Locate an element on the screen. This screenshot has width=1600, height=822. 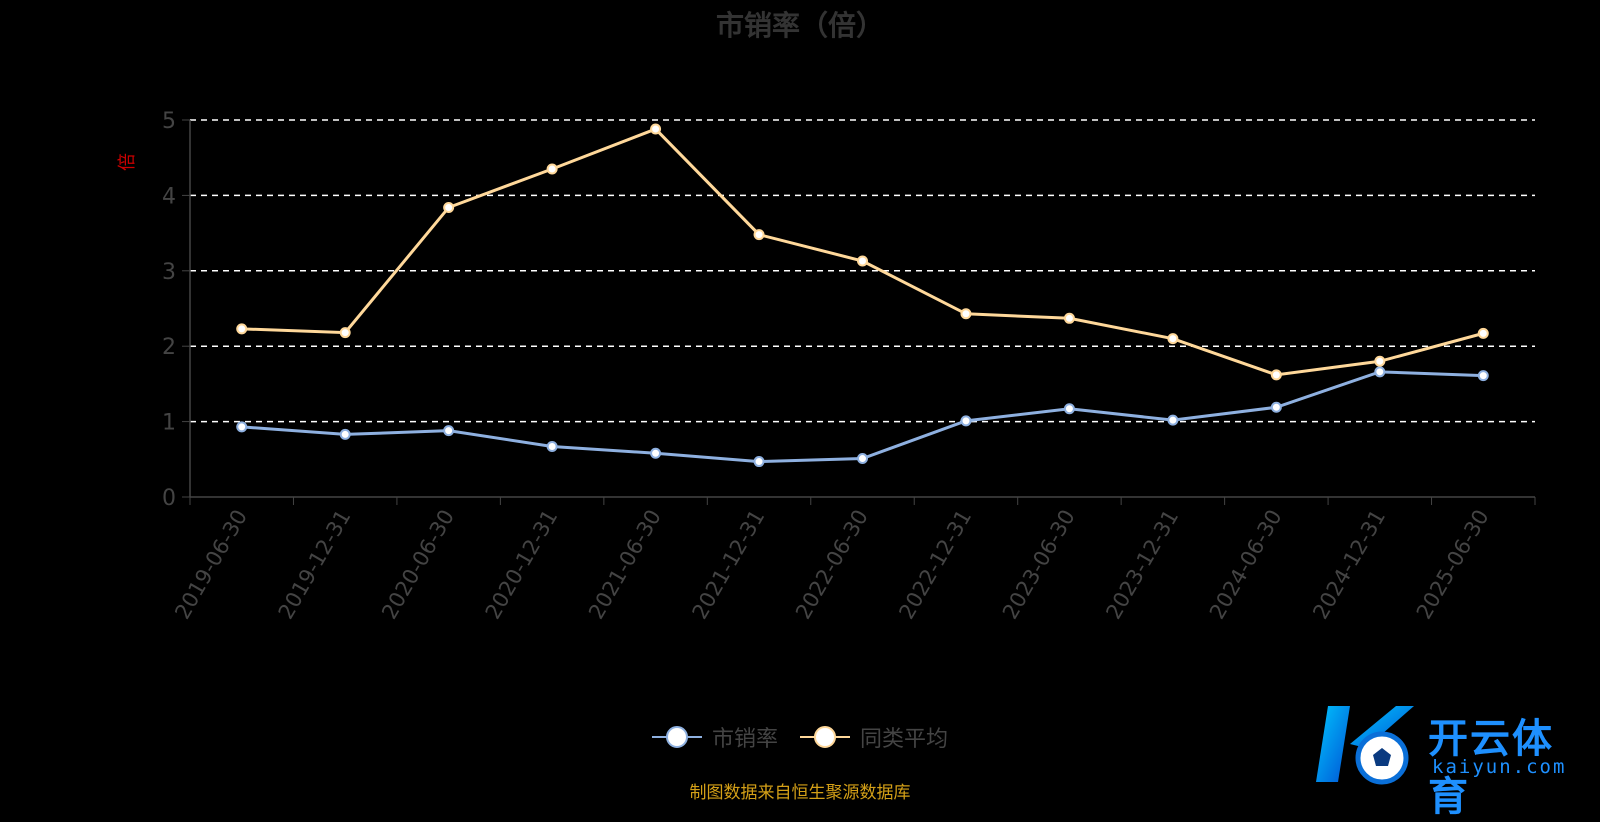
y-tick-label-2: 2 is located at coordinates (169, 347).